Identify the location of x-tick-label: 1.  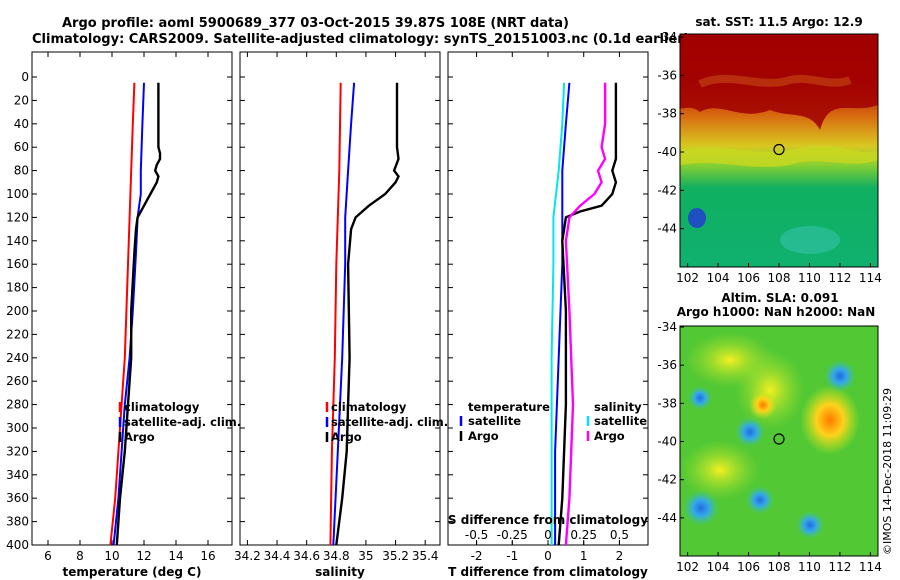
(584, 556).